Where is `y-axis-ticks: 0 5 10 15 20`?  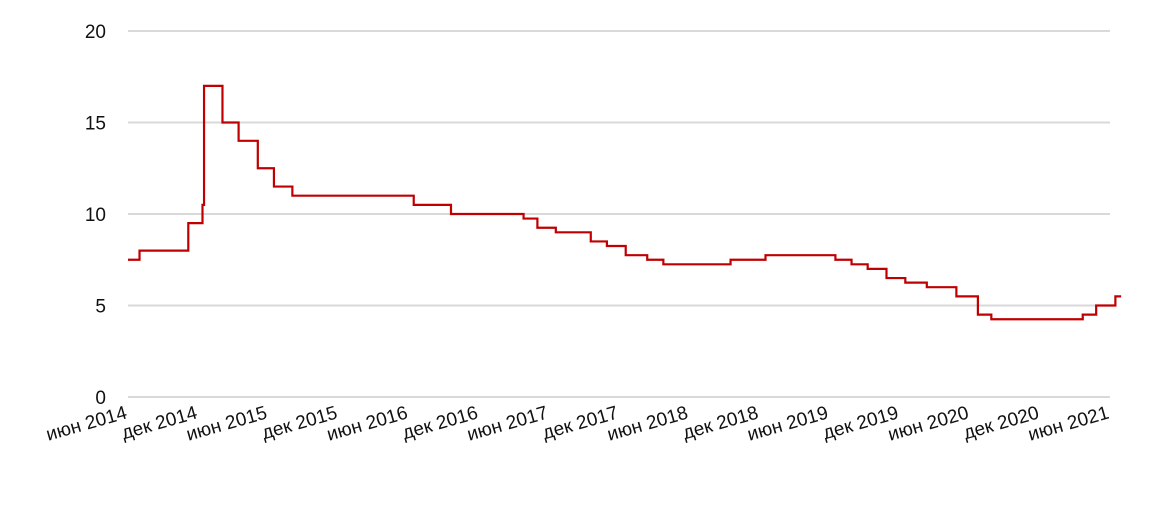 y-axis-ticks: 0 5 10 15 20 is located at coordinates (95, 215).